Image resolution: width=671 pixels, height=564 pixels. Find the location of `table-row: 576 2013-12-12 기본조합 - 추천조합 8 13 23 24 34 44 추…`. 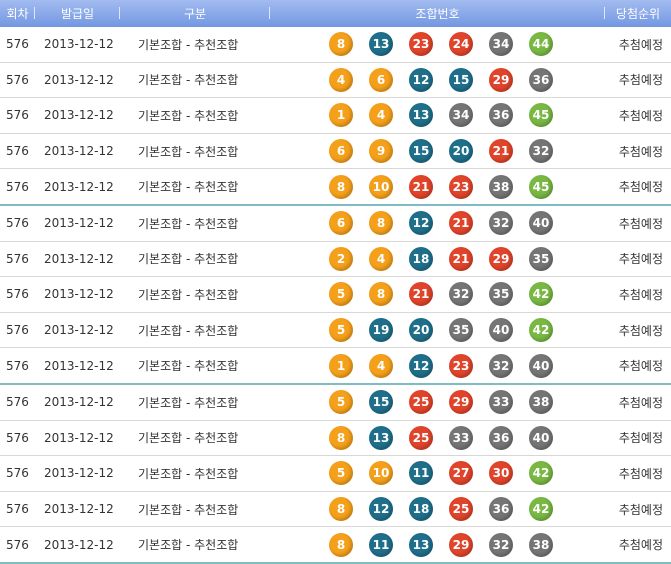

table-row: 576 2013-12-12 기본조합 - 추천조합 8 13 23 24 34 44 추… is located at coordinates (335, 45).